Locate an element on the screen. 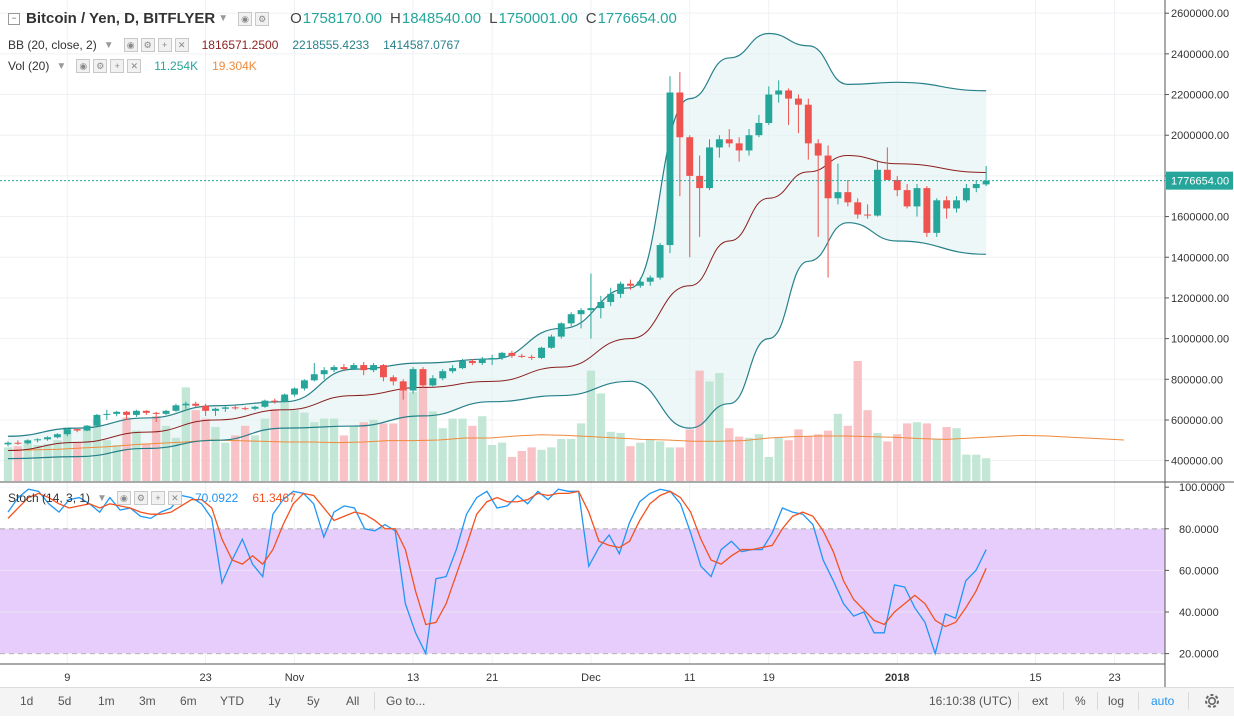  stoch-tick-label: 20.0000 is located at coordinates (1199, 655).